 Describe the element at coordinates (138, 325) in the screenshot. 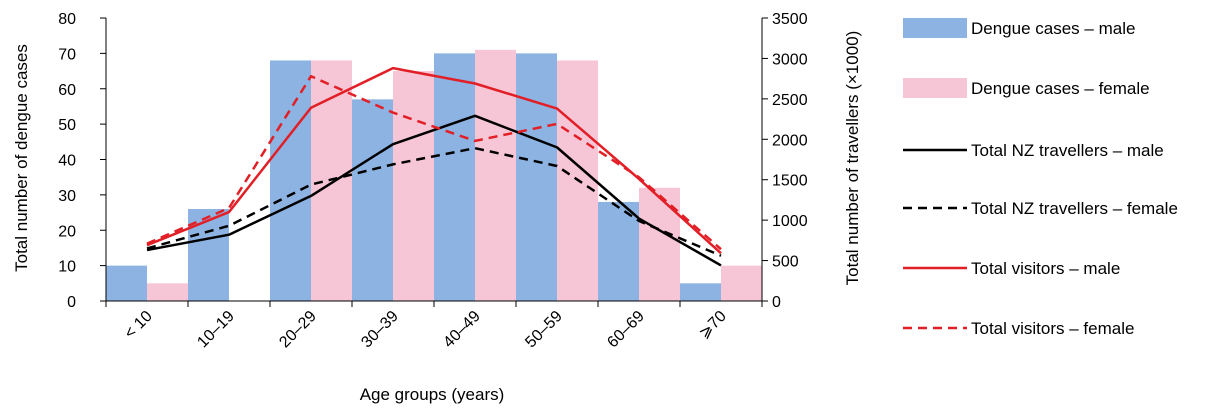

I see `x-tick-label-0: < 10` at that location.